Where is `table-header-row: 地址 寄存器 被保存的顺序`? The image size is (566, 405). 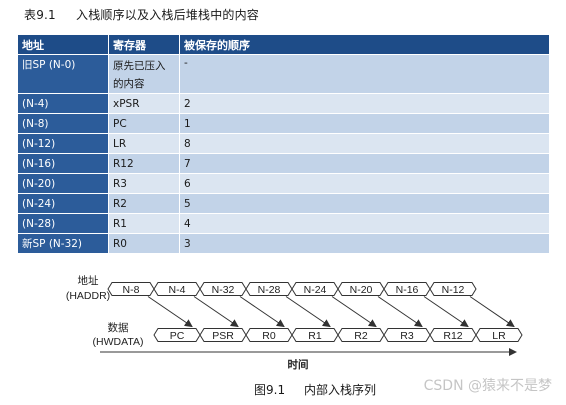 table-header-row: 地址 寄存器 被保存的顺序 is located at coordinates (283, 45).